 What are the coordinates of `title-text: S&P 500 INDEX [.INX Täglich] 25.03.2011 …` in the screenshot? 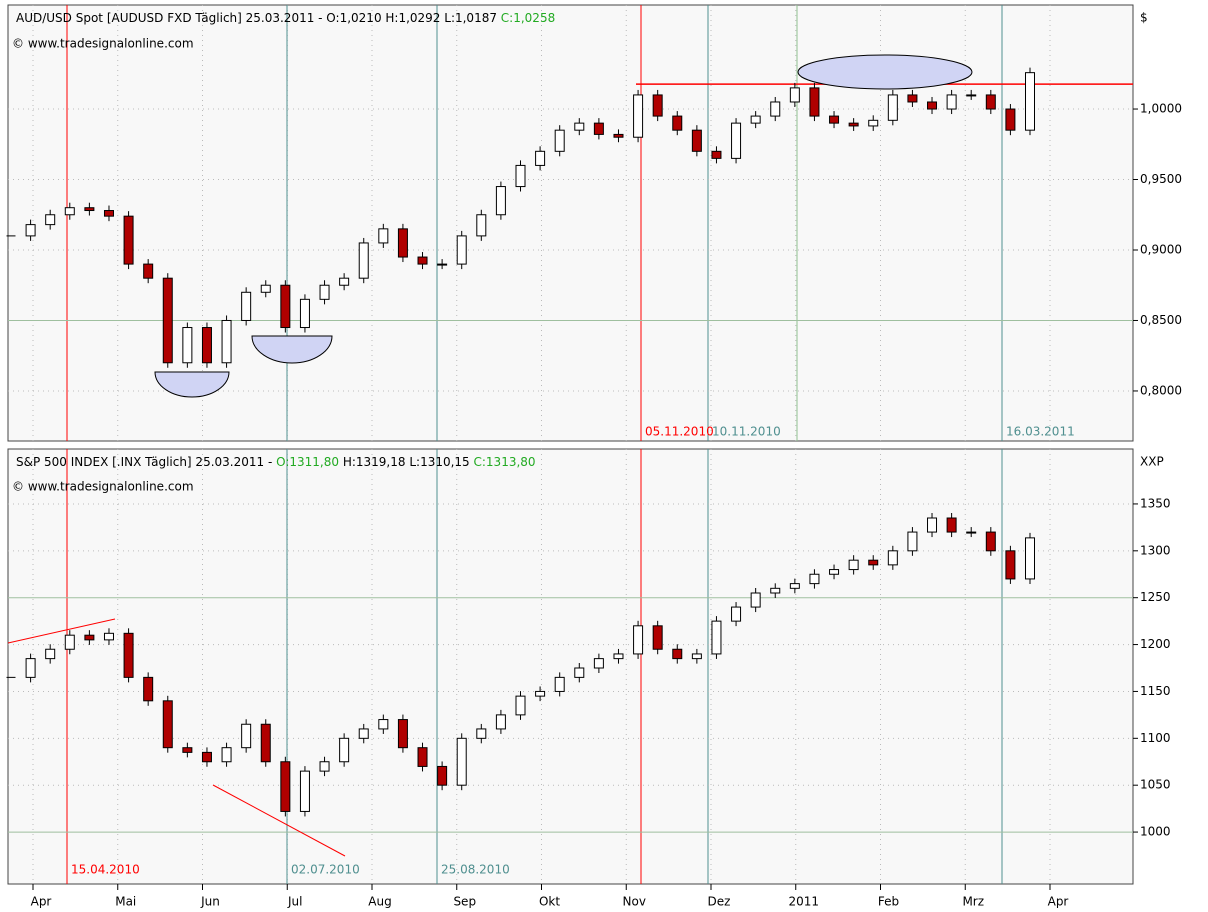 It's located at (146, 462).